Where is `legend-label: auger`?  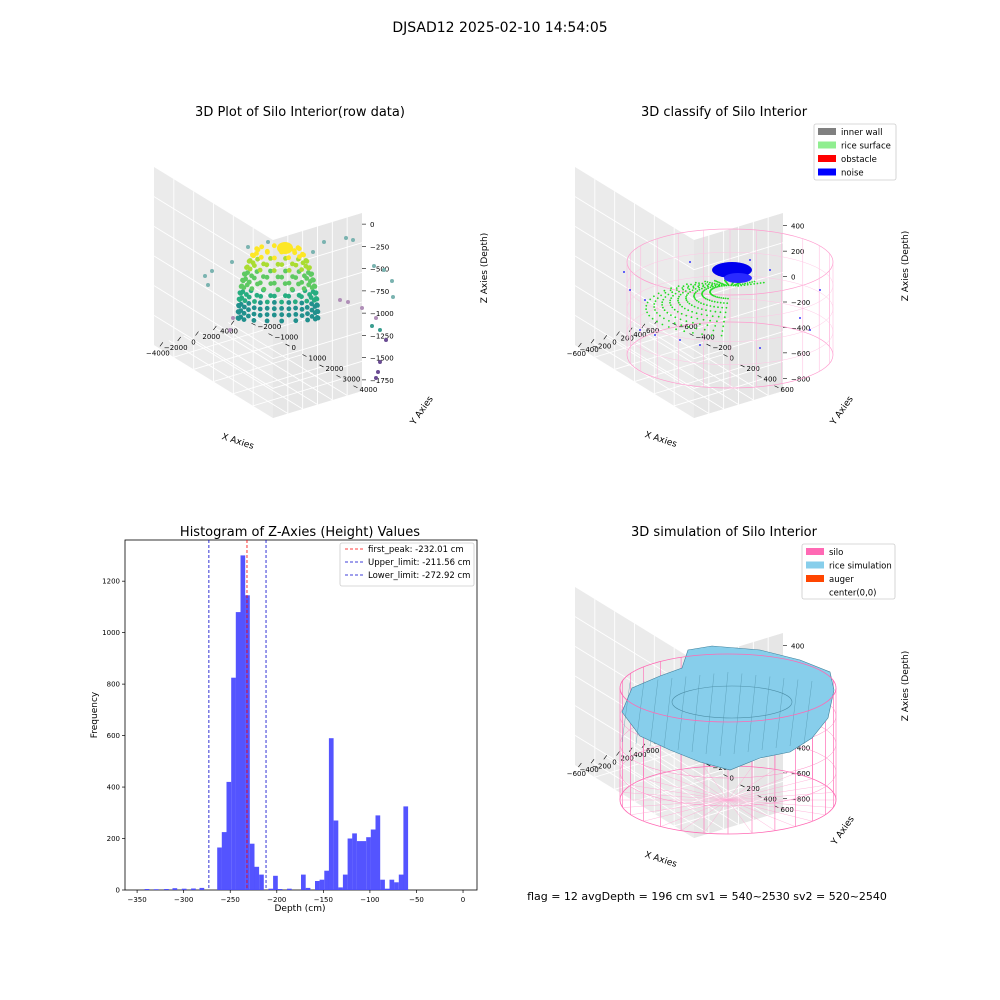
legend-label: auger is located at coordinates (841, 580).